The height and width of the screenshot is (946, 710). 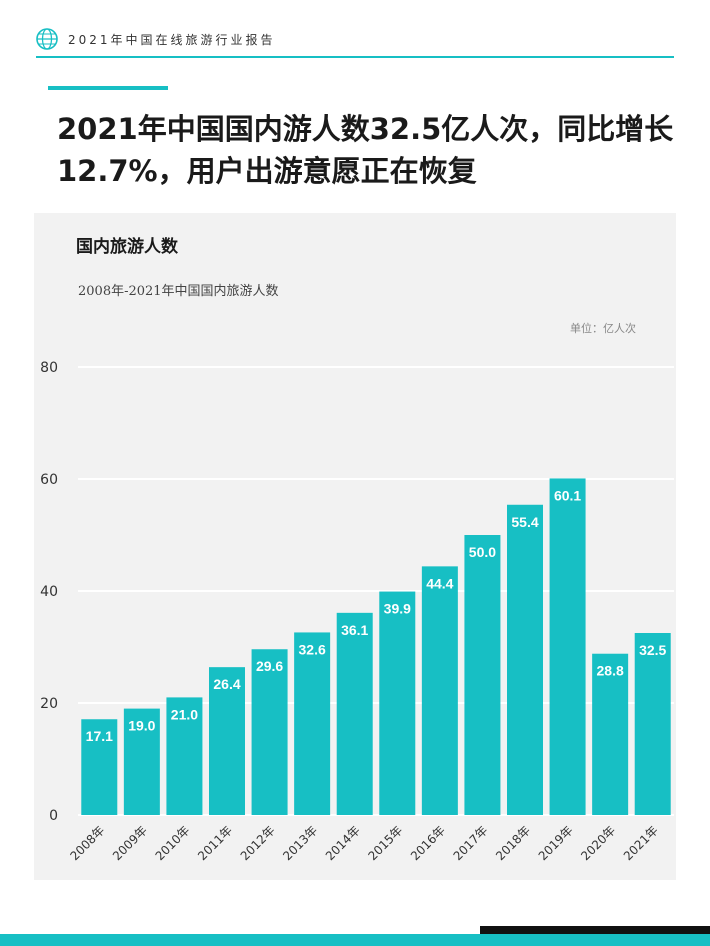 What do you see at coordinates (428, 843) in the screenshot?
I see `x-tick-label: 2016年` at bounding box center [428, 843].